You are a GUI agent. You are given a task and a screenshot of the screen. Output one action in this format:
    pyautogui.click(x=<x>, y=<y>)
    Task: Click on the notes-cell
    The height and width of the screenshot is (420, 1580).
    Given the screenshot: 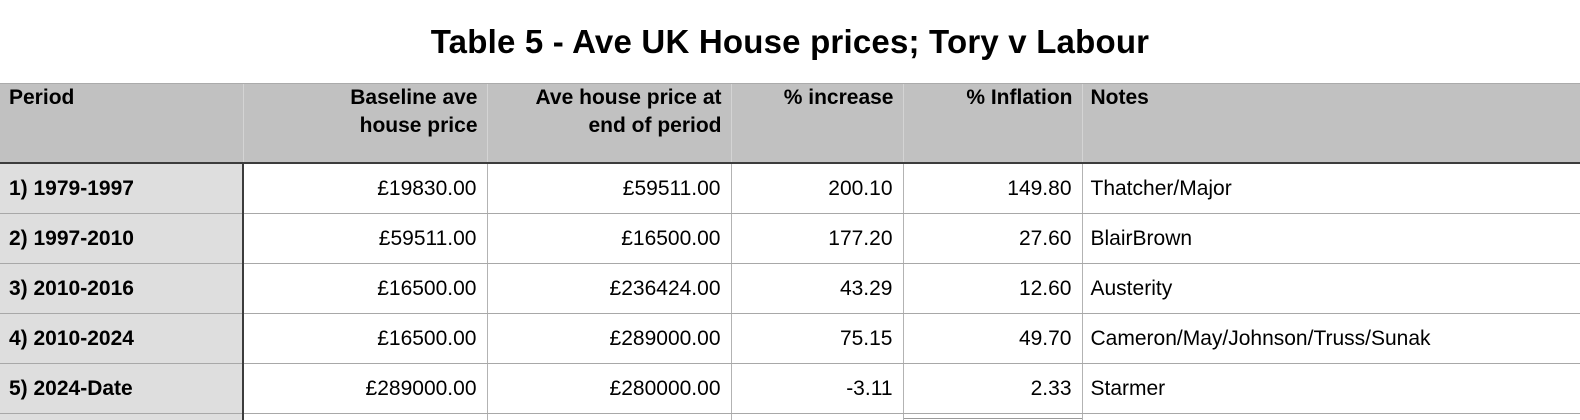 What is the action you would take?
    pyautogui.click(x=1330, y=416)
    